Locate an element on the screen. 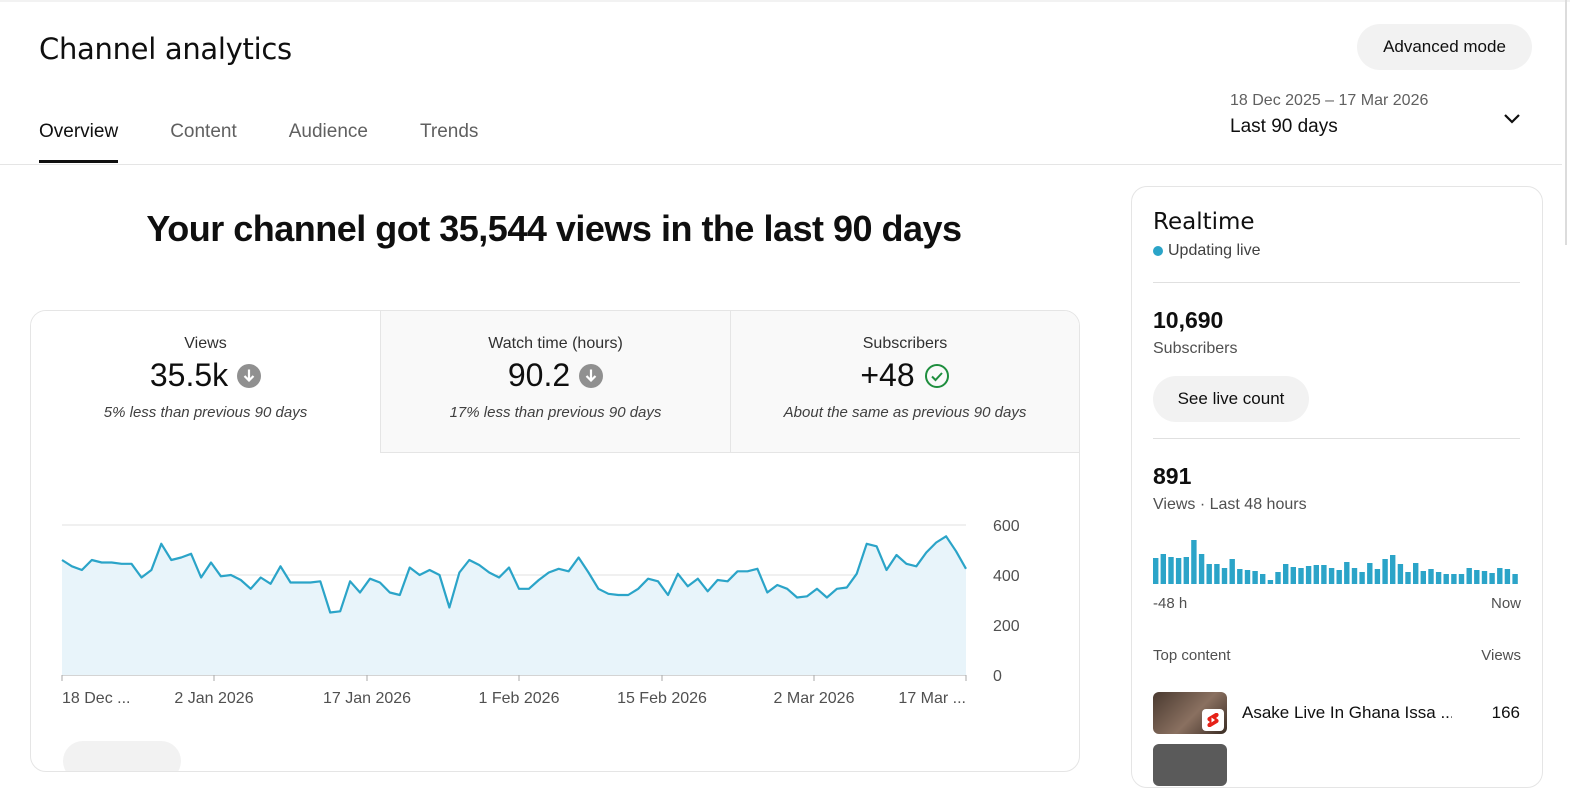 The width and height of the screenshot is (1570, 788). divider is located at coordinates (1336, 438).